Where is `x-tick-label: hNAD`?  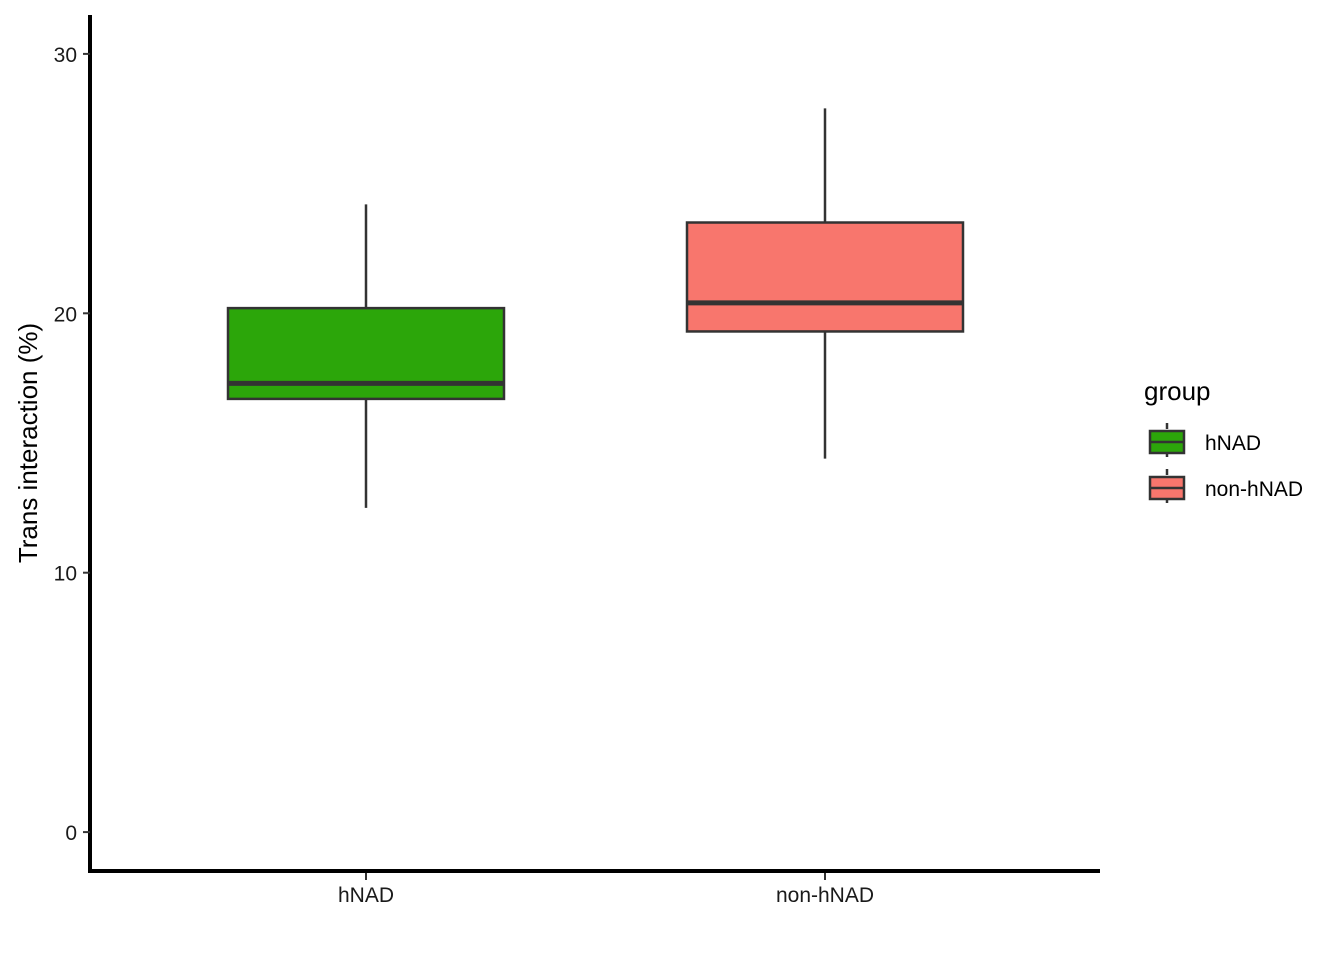 x-tick-label: hNAD is located at coordinates (366, 895).